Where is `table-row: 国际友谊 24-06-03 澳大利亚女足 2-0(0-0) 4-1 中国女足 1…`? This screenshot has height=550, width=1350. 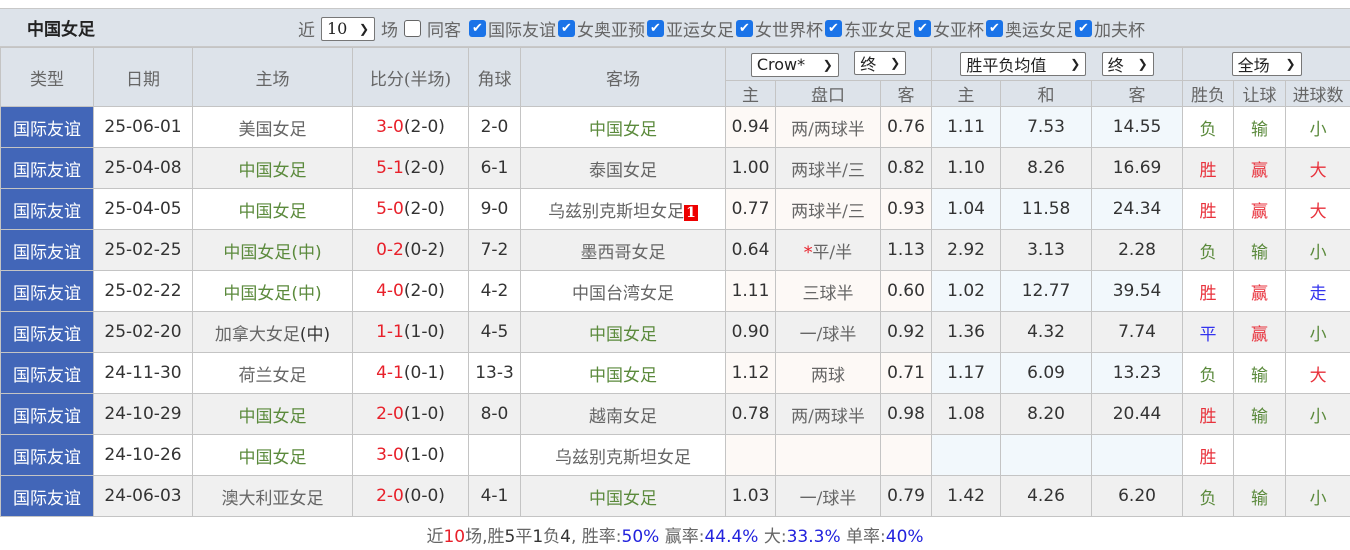
table-row: 国际友谊 24-06-03 澳大利亚女足 2-0(0-0) 4-1 中国女足 1… is located at coordinates (675, 496).